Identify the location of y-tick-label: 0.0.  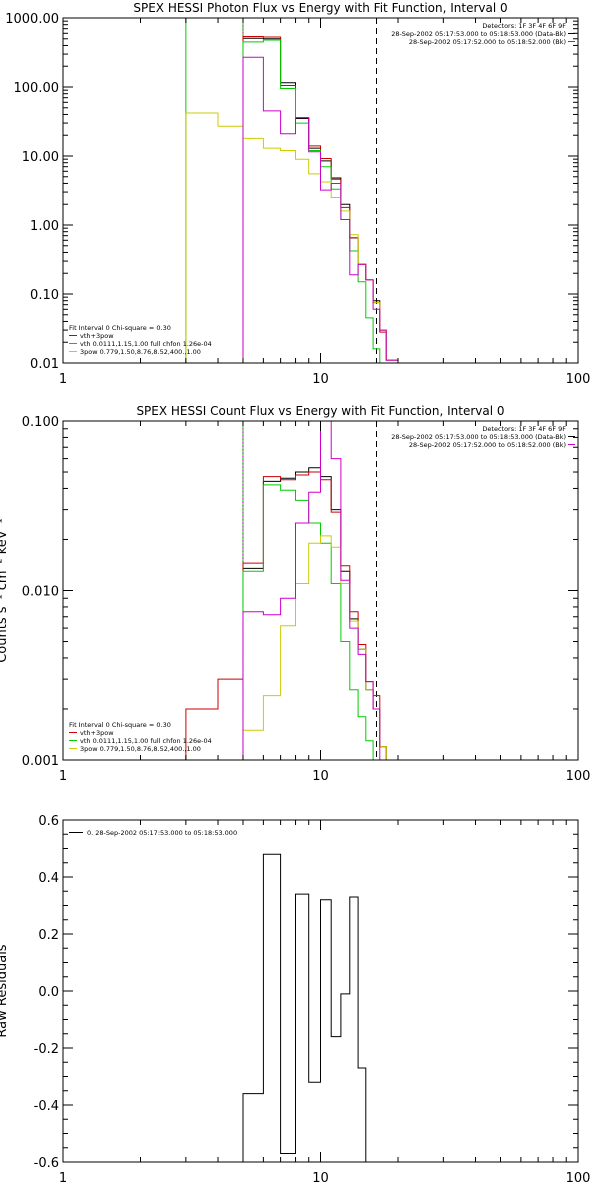
(48, 992).